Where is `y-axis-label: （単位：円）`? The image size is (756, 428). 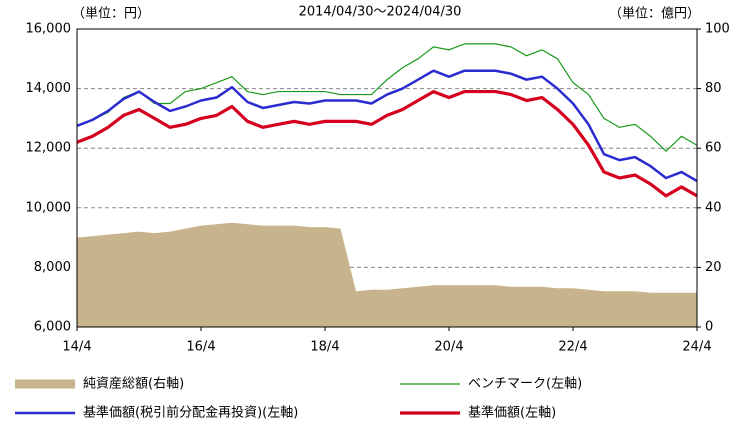
y-axis-label: （単位：円） is located at coordinates (111, 14).